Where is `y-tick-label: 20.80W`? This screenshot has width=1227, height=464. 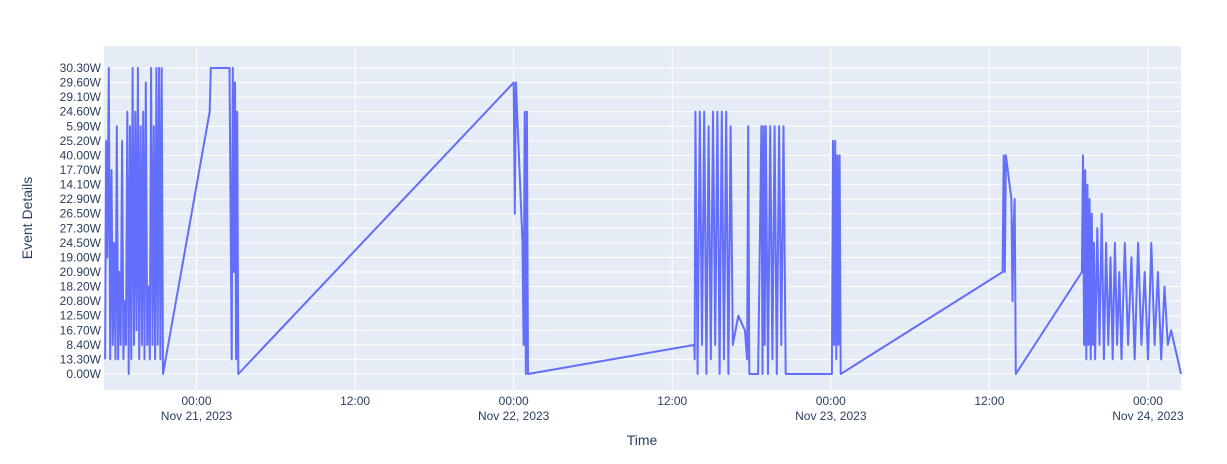 y-tick-label: 20.80W is located at coordinates (81, 301).